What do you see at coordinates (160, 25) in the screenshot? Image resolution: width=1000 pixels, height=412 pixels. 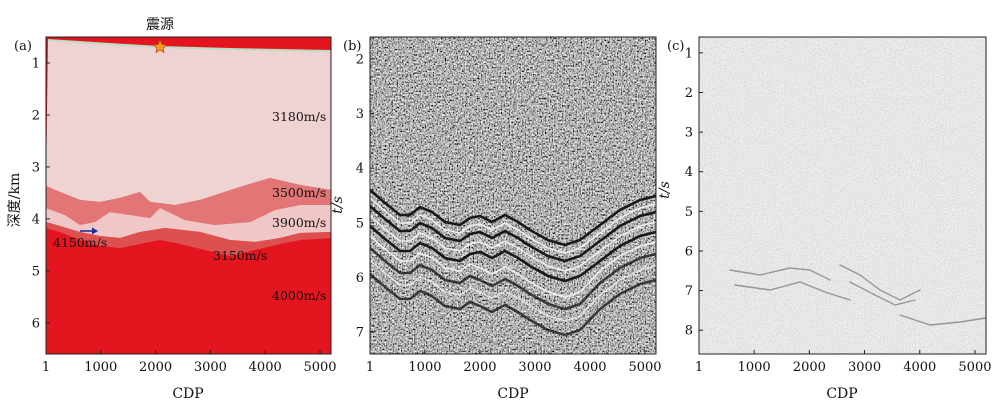 I see `source-label: 震源` at bounding box center [160, 25].